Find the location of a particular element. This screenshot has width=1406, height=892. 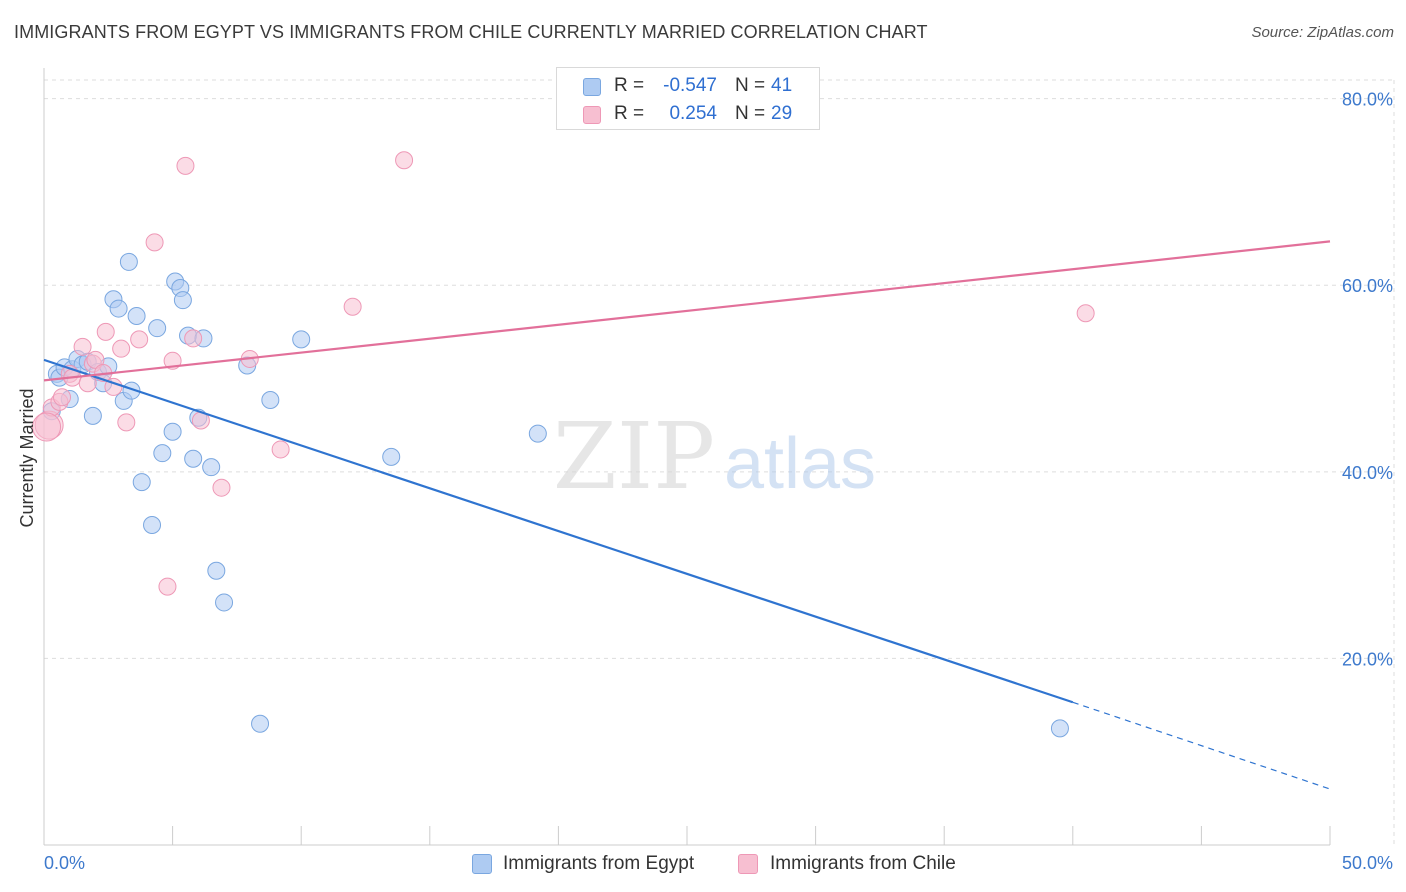

egypt-n-value: 41 is located at coordinates (782, 85).